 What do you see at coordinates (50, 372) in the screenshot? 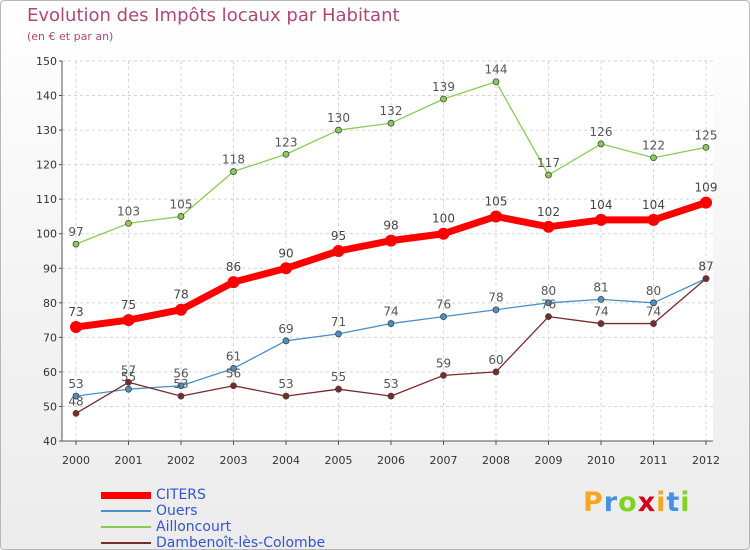
I see `y-tick-label: 60` at bounding box center [50, 372].